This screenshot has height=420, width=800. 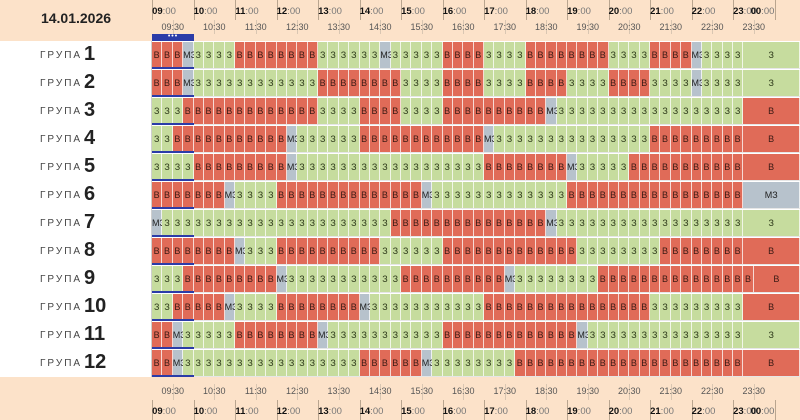 What do you see at coordinates (76, 223) in the screenshot?
I see `group-label: ГРУПА 7` at bounding box center [76, 223].